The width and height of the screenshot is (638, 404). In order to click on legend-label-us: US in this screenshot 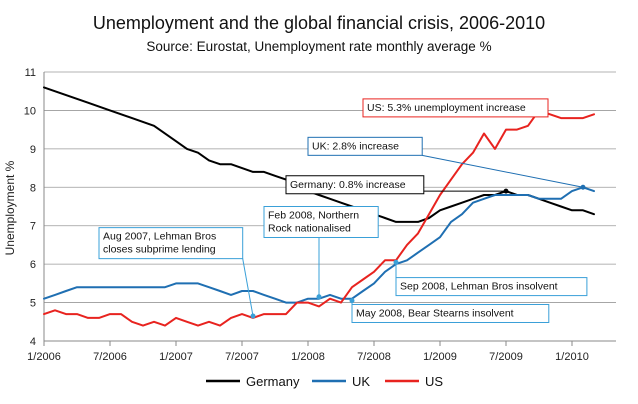, I will do `click(434, 381)`.